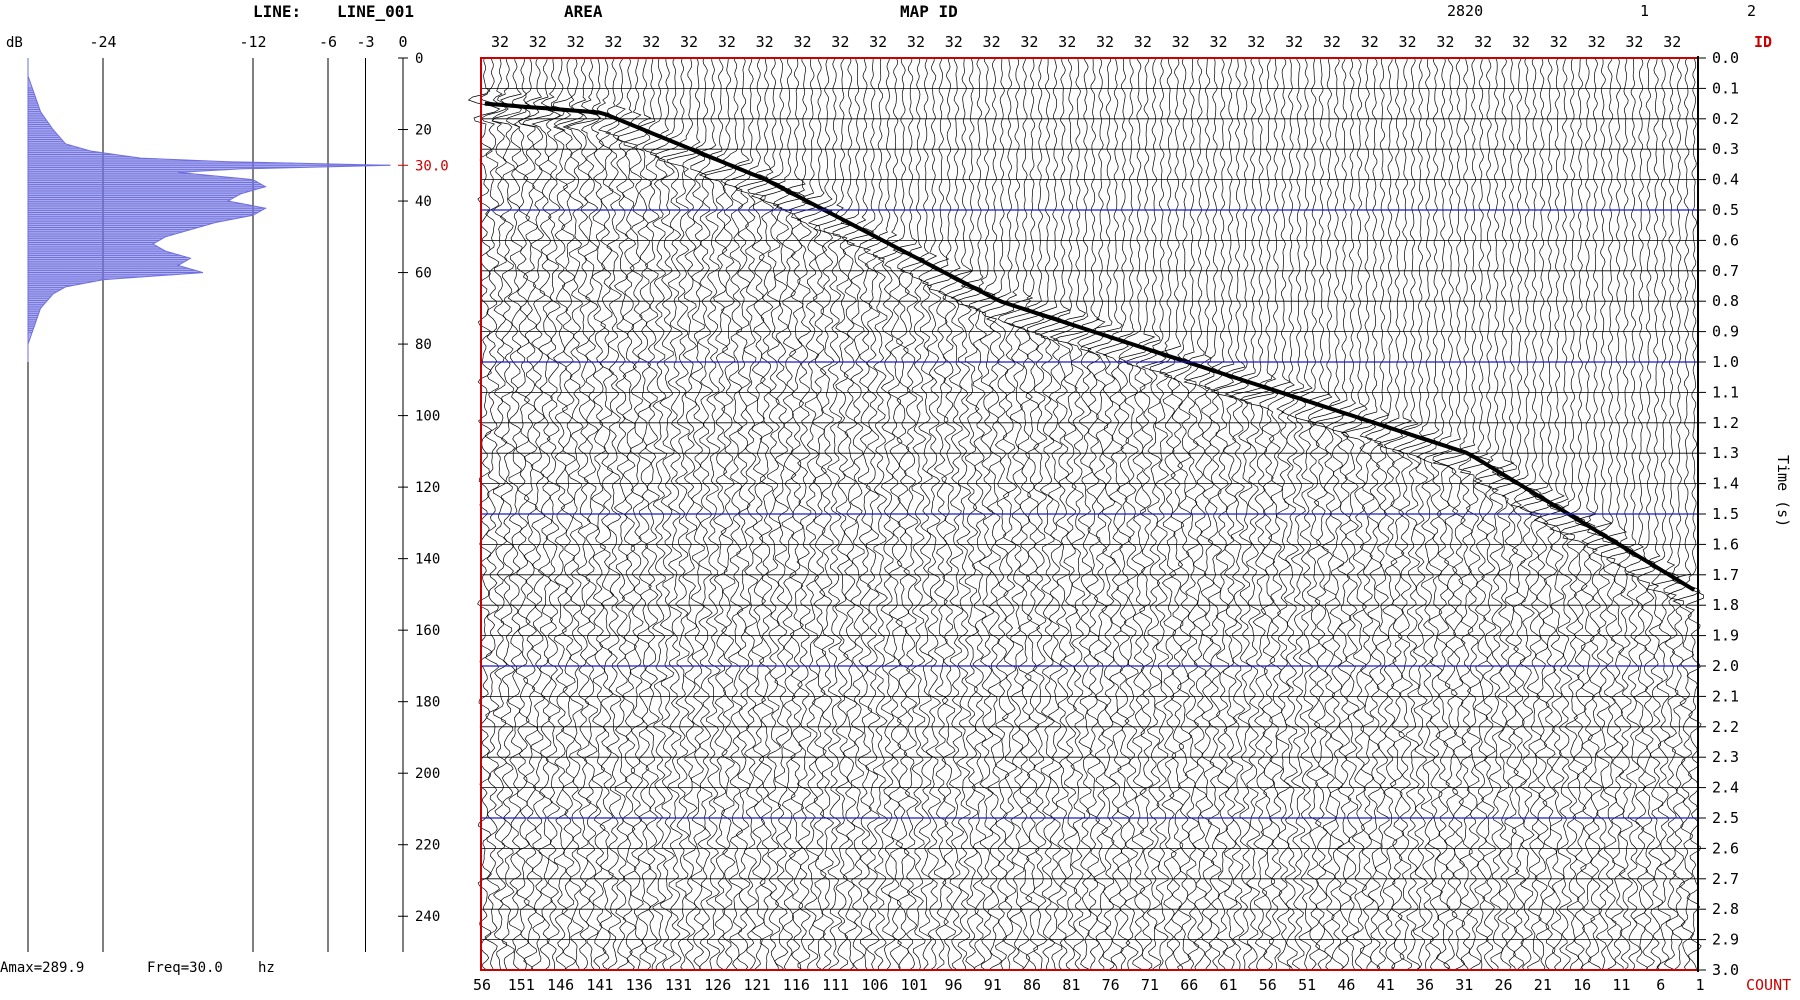 Image resolution: width=1800 pixels, height=1000 pixels. What do you see at coordinates (102, 42) in the screenshot?
I see `db-tick-label: -24` at bounding box center [102, 42].